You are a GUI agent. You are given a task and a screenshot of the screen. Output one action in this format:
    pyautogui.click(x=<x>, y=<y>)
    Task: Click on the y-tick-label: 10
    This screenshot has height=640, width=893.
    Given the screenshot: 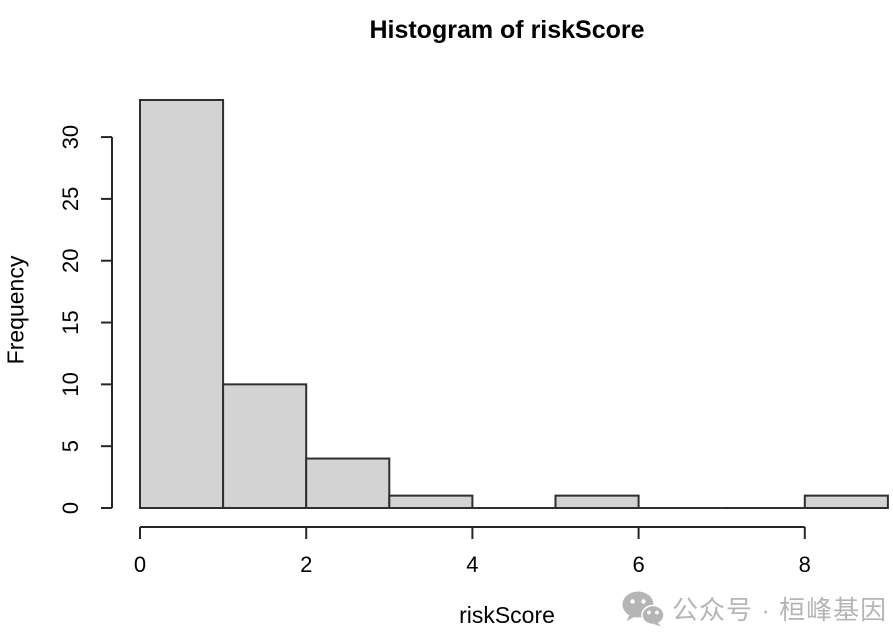 What is the action you would take?
    pyautogui.click(x=70, y=384)
    